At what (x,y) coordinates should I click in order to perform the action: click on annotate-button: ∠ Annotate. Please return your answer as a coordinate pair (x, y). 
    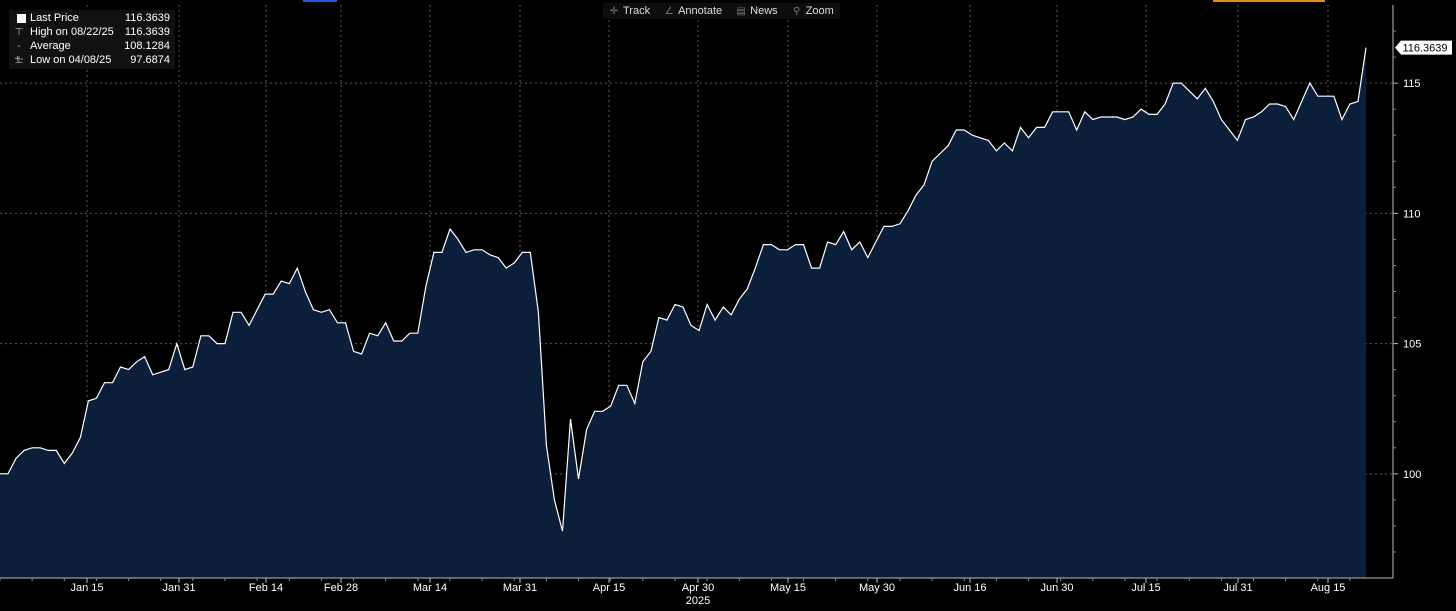
    Looking at the image, I should click on (693, 11).